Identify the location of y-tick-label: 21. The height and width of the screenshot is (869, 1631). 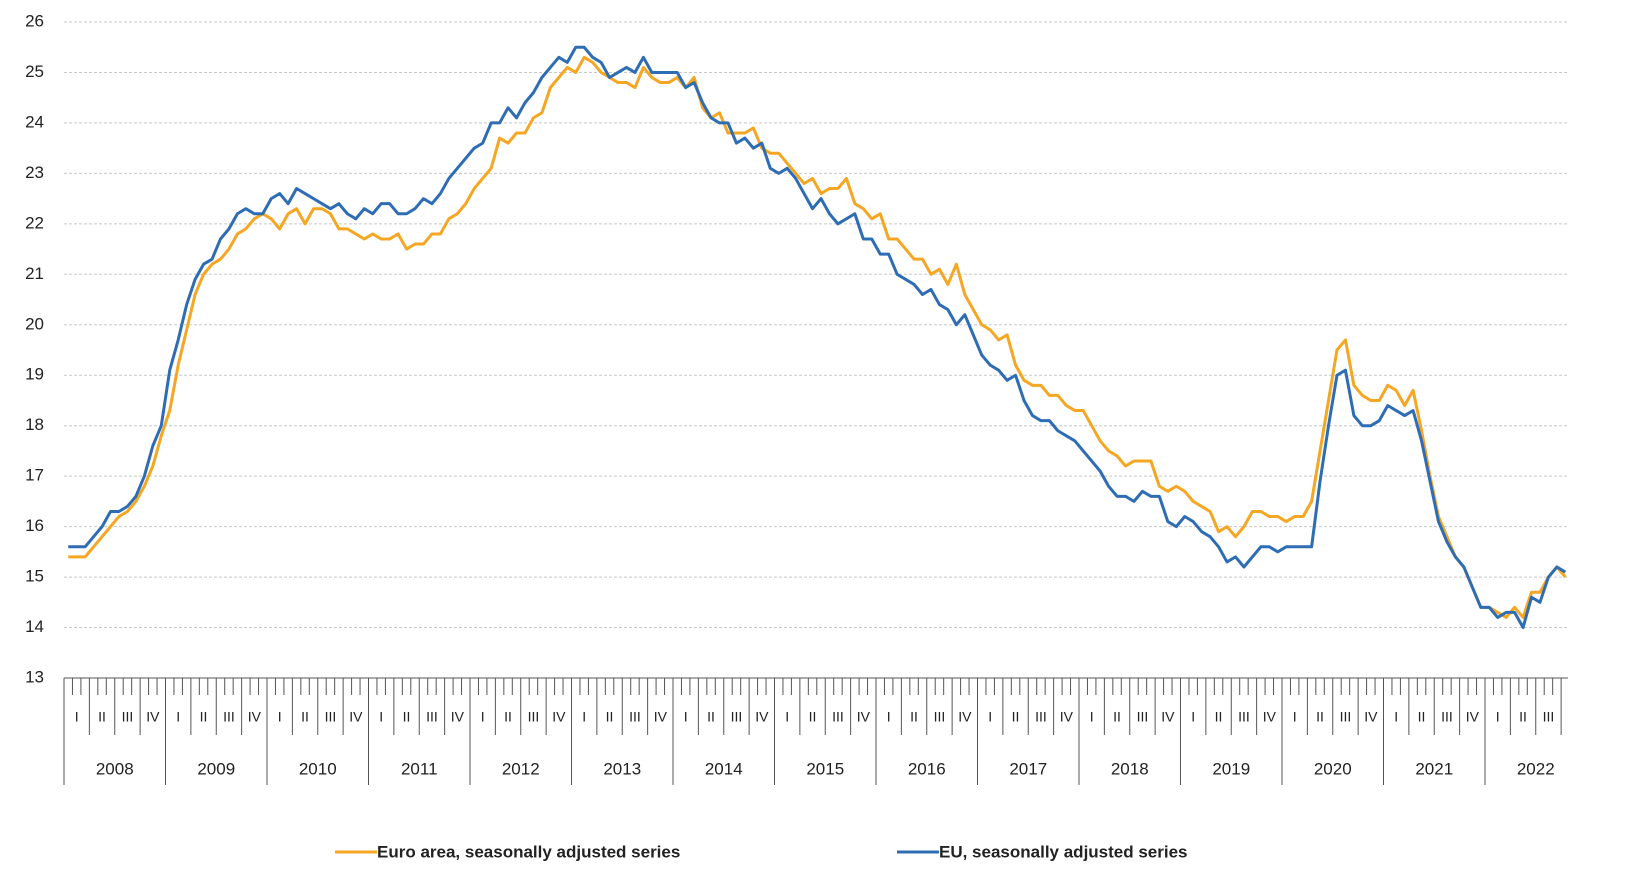
(34, 273).